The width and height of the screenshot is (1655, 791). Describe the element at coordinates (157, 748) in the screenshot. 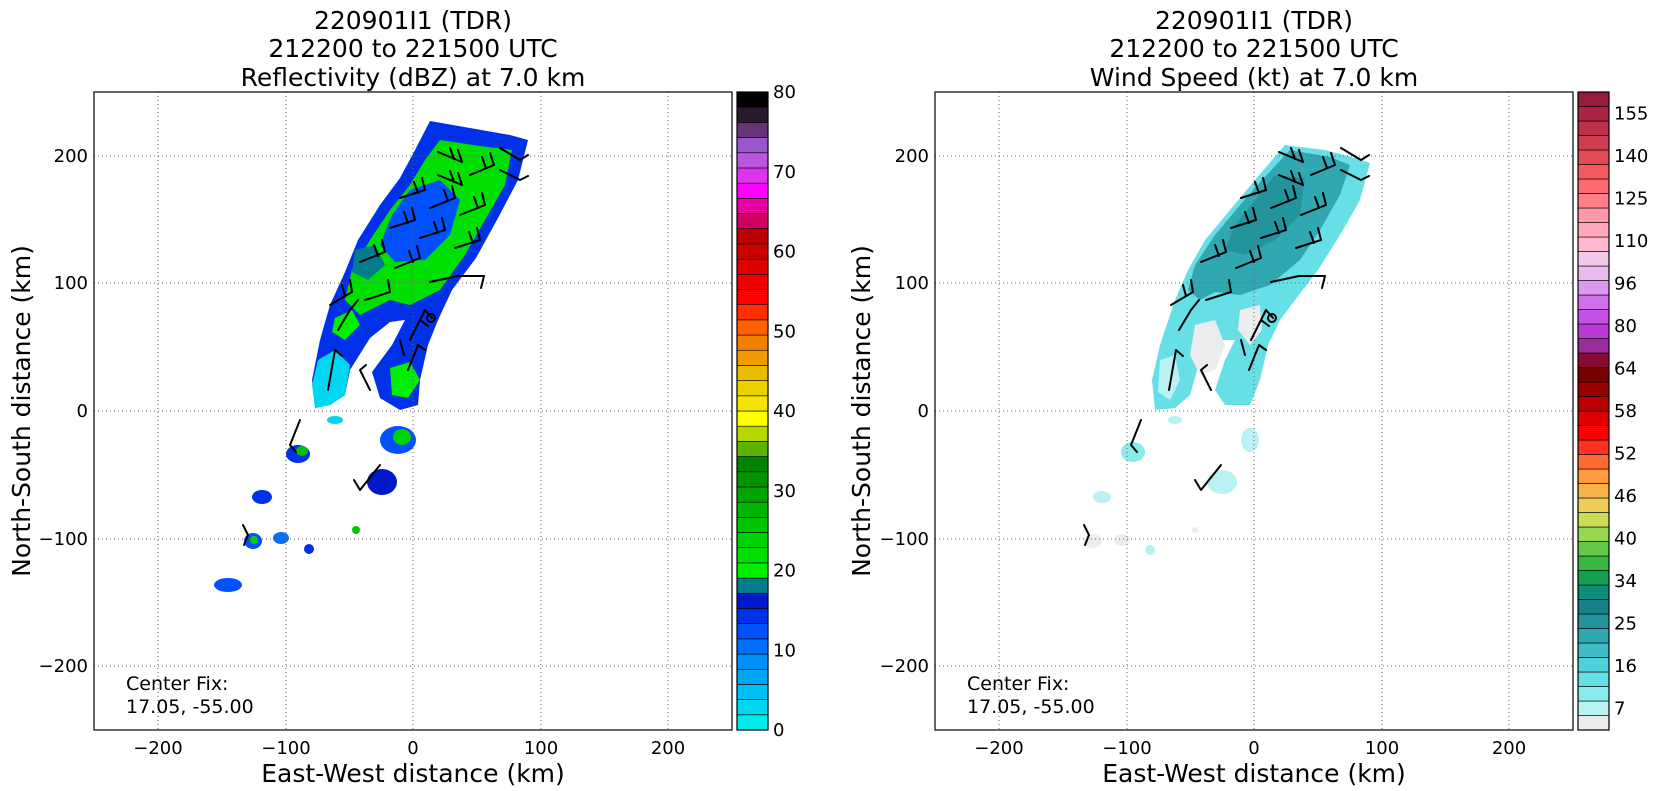

I see `x-tick-label: −200` at that location.